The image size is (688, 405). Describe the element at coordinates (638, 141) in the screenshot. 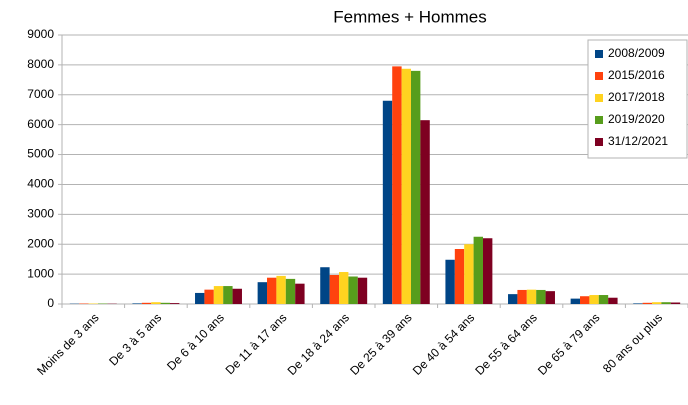

I see `legend-label: 31/12/2021` at that location.